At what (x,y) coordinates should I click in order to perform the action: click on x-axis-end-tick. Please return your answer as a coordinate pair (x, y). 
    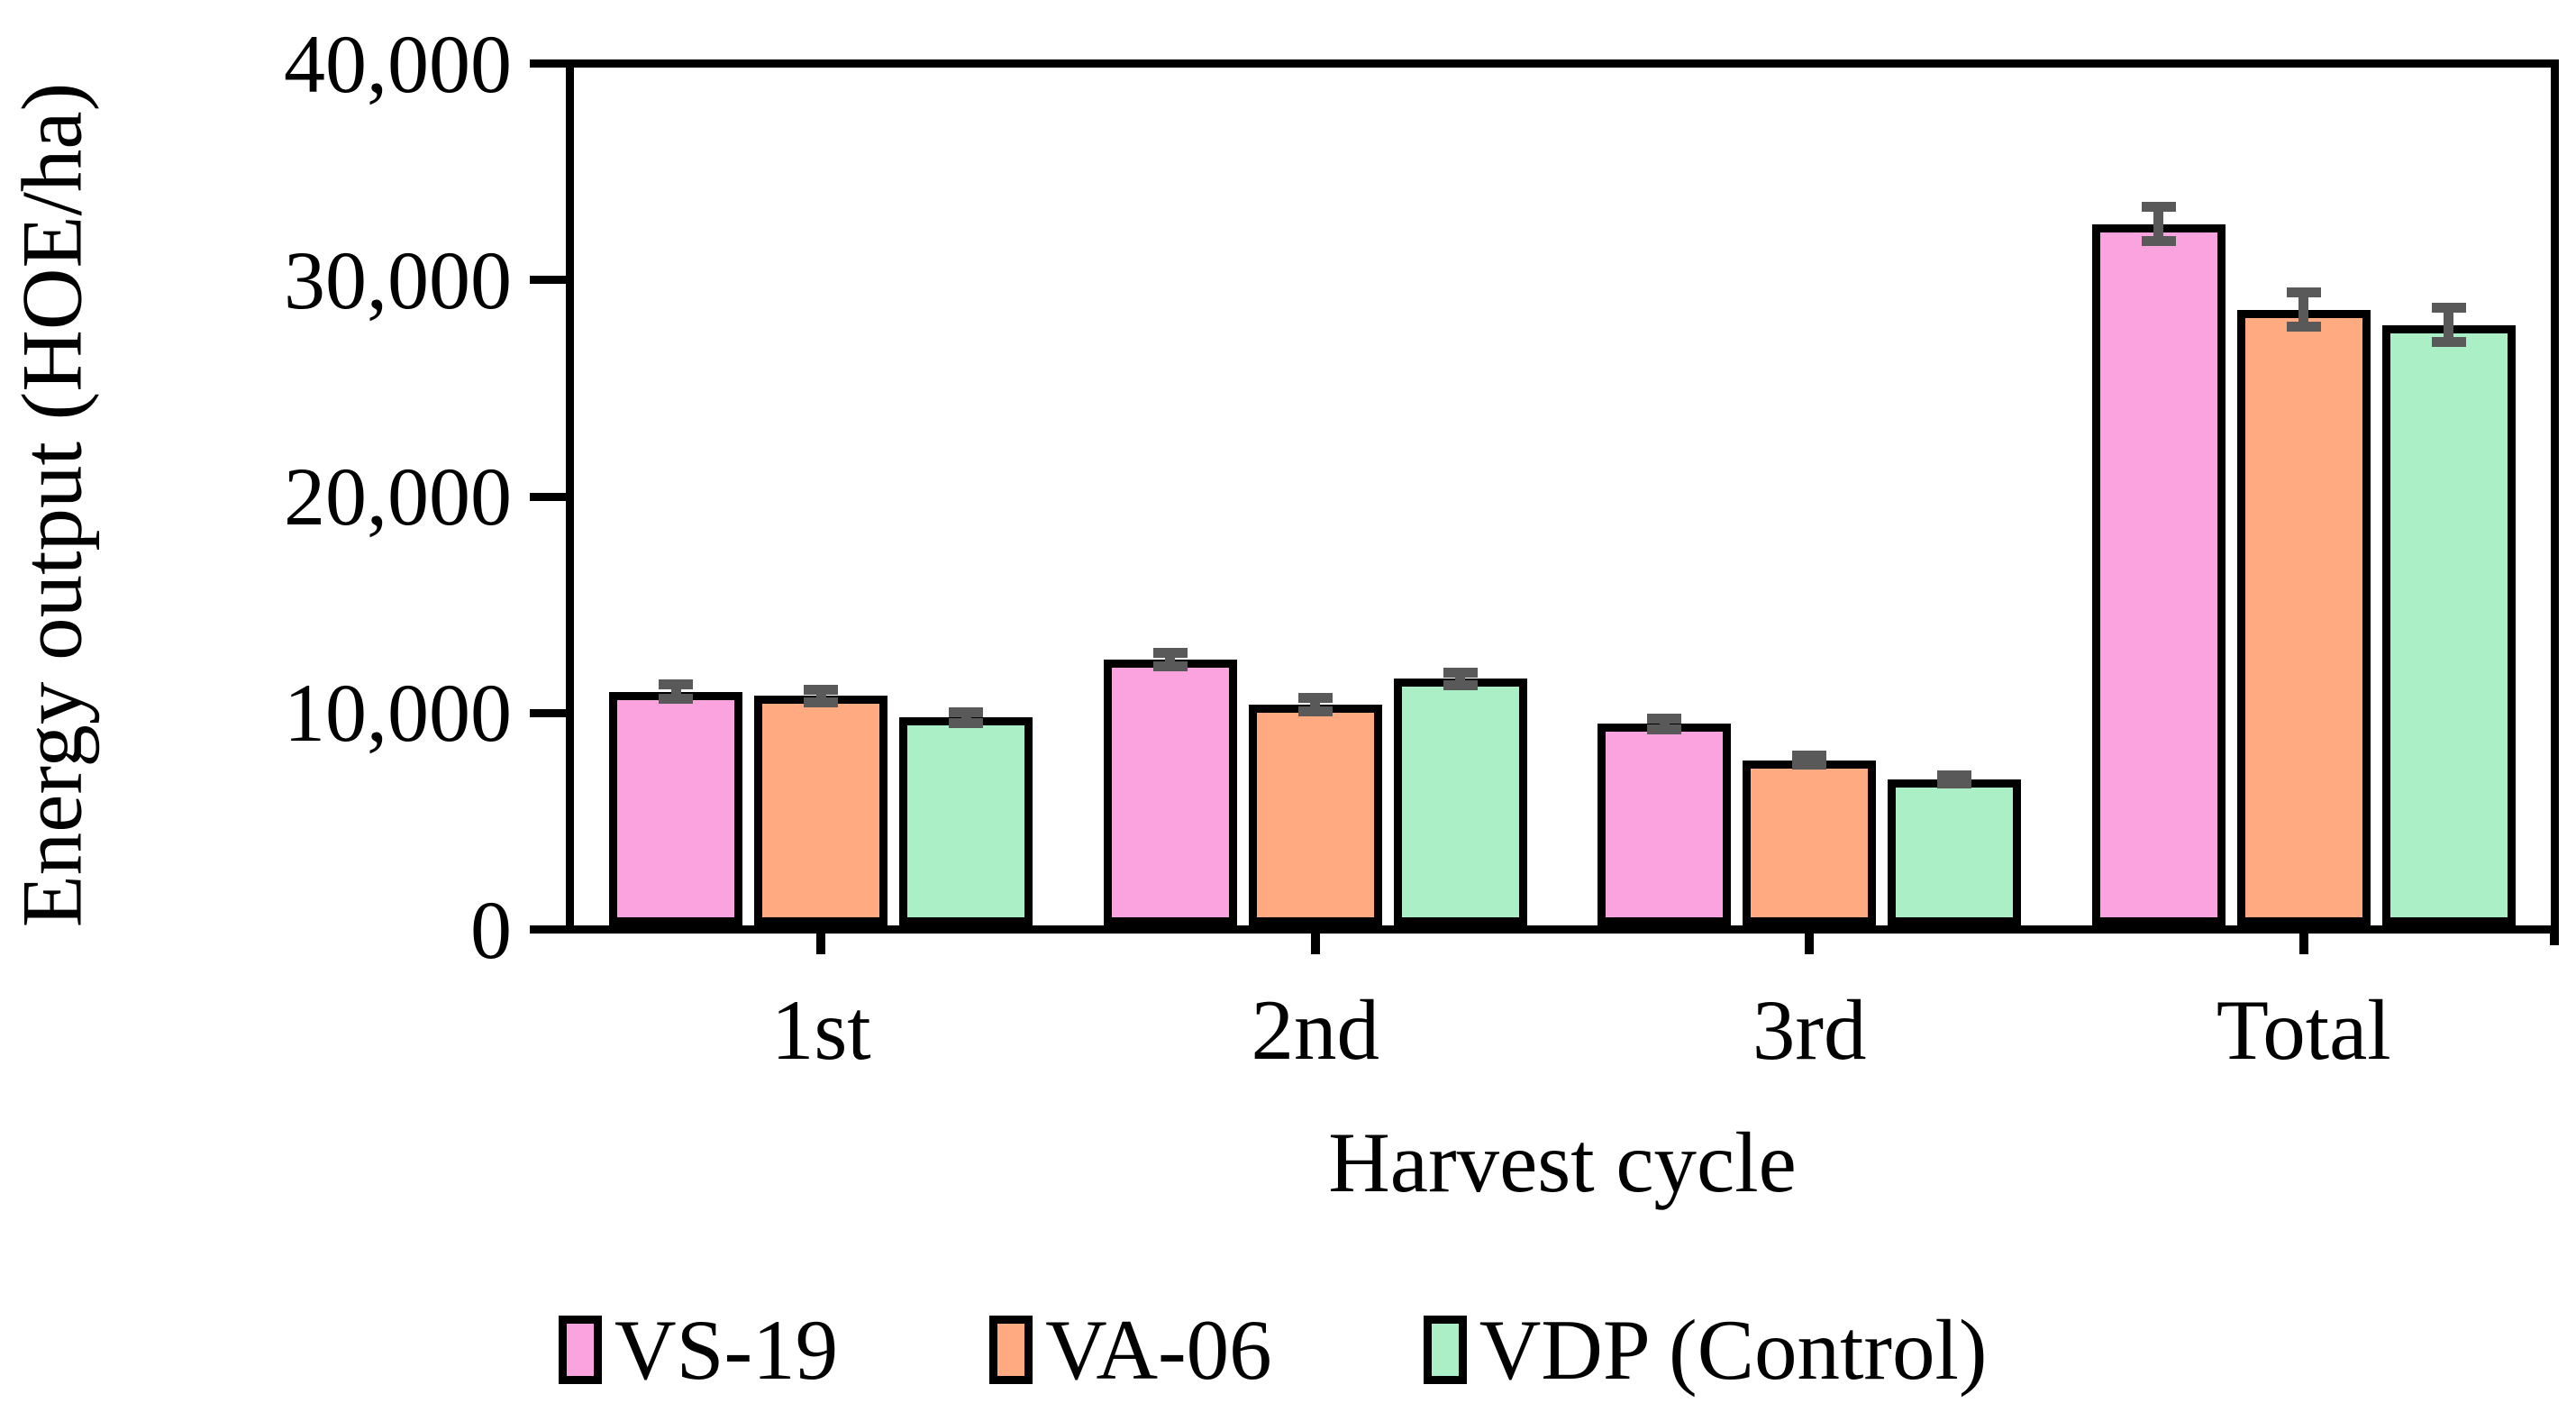
    Looking at the image, I should click on (2554, 935).